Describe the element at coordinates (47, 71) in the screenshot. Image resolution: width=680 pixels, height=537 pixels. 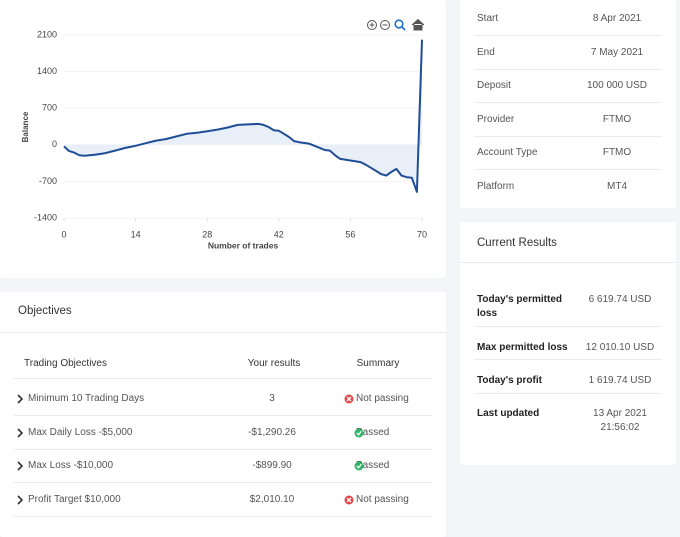
I see `y-tick-label: 1400` at that location.